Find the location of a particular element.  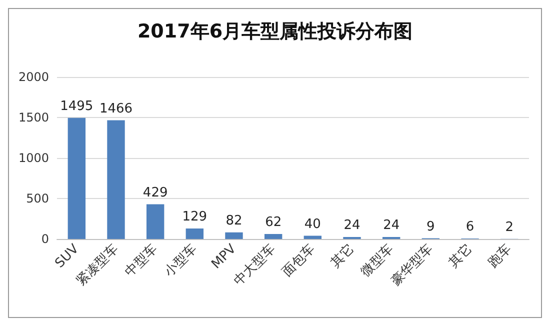

x-tick-label: 跑车 is located at coordinates (500, 256).